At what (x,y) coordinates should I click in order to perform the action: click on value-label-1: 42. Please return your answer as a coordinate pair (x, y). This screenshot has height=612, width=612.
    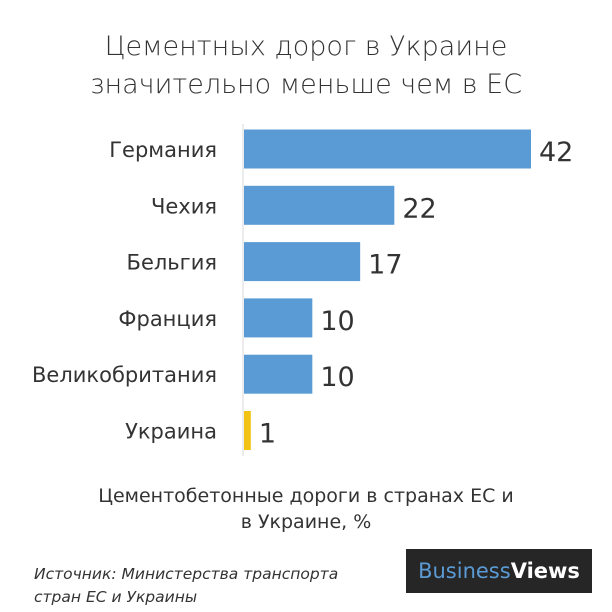
    Looking at the image, I should click on (556, 152).